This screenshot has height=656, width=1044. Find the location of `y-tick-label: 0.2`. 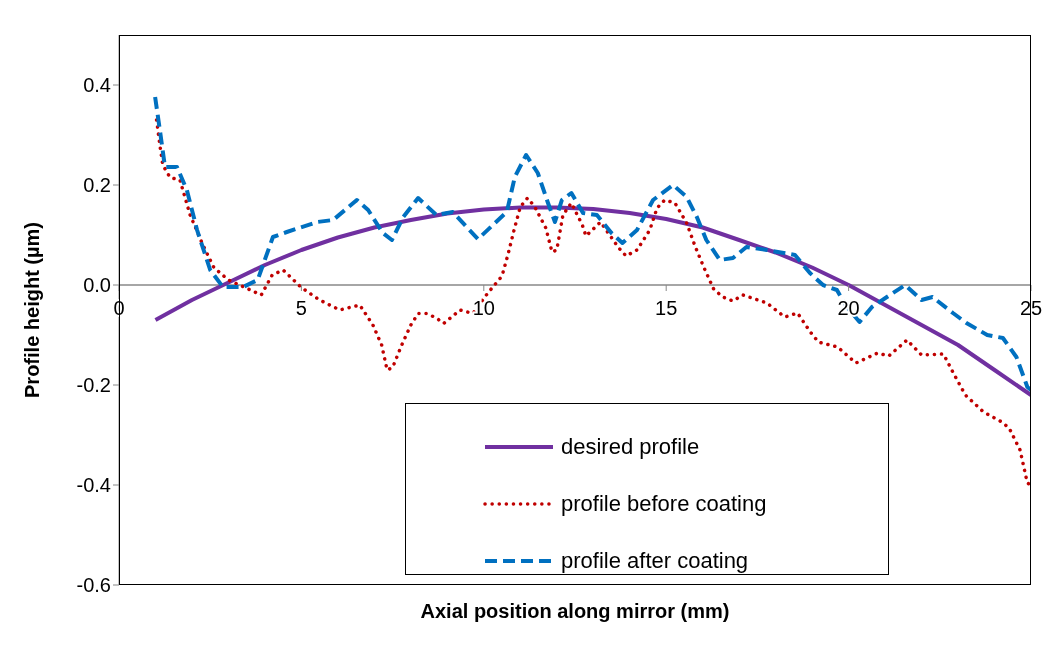

y-tick-label: 0.2 is located at coordinates (97, 185).